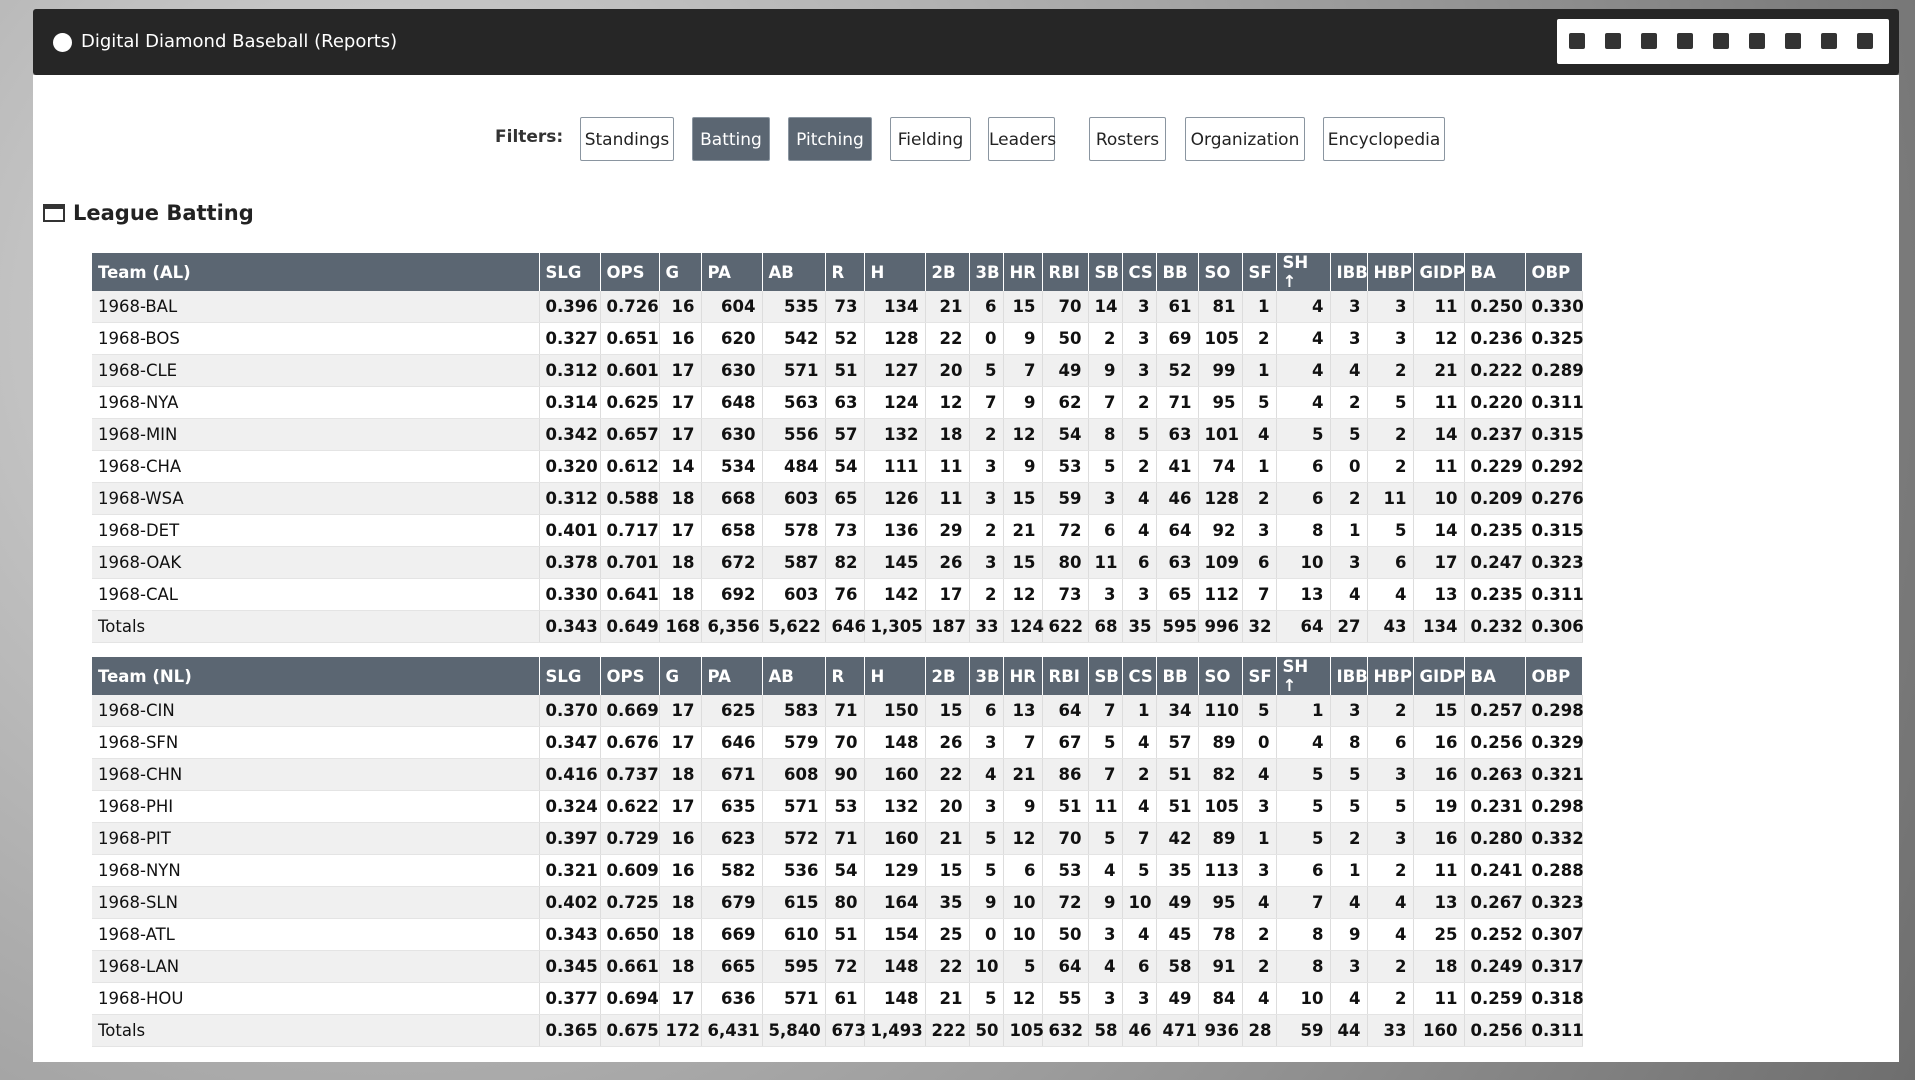 The width and height of the screenshot is (1915, 1080). I want to click on stat-cell: 12, so click(947, 402).